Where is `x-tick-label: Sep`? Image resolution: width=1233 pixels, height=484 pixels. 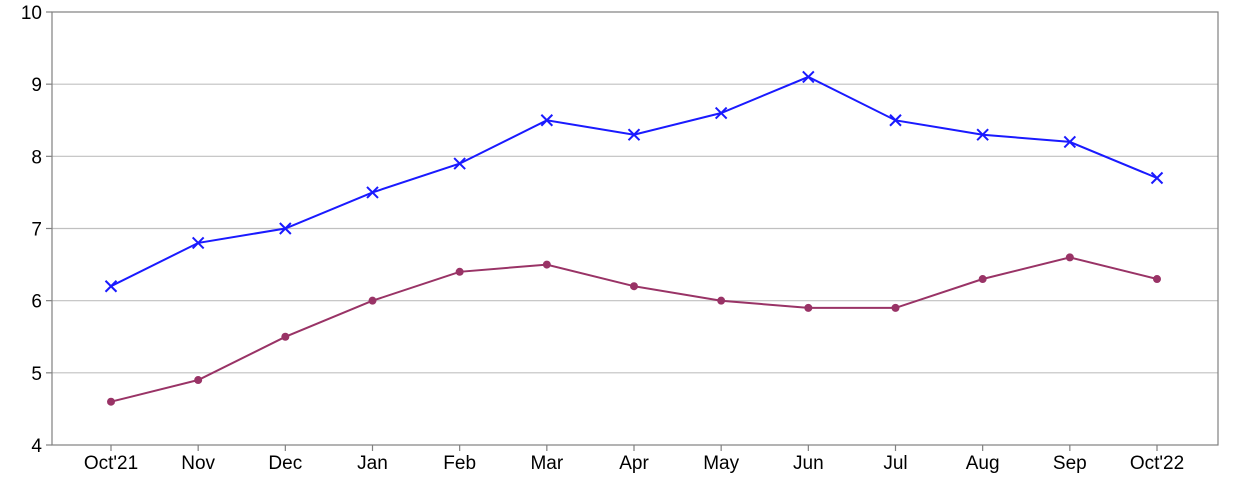
x-tick-label: Sep is located at coordinates (1070, 463).